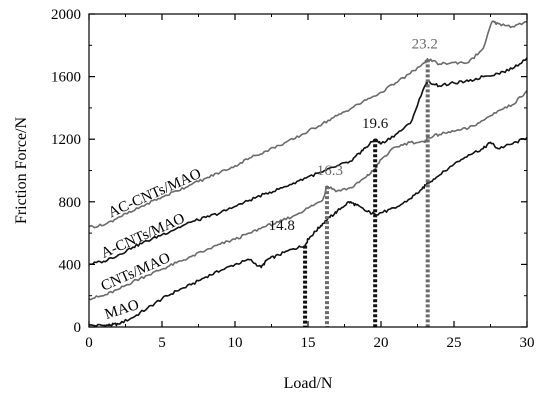 This screenshot has width=547, height=397. What do you see at coordinates (381, 343) in the screenshot?
I see `x-tick-label: 20` at bounding box center [381, 343].